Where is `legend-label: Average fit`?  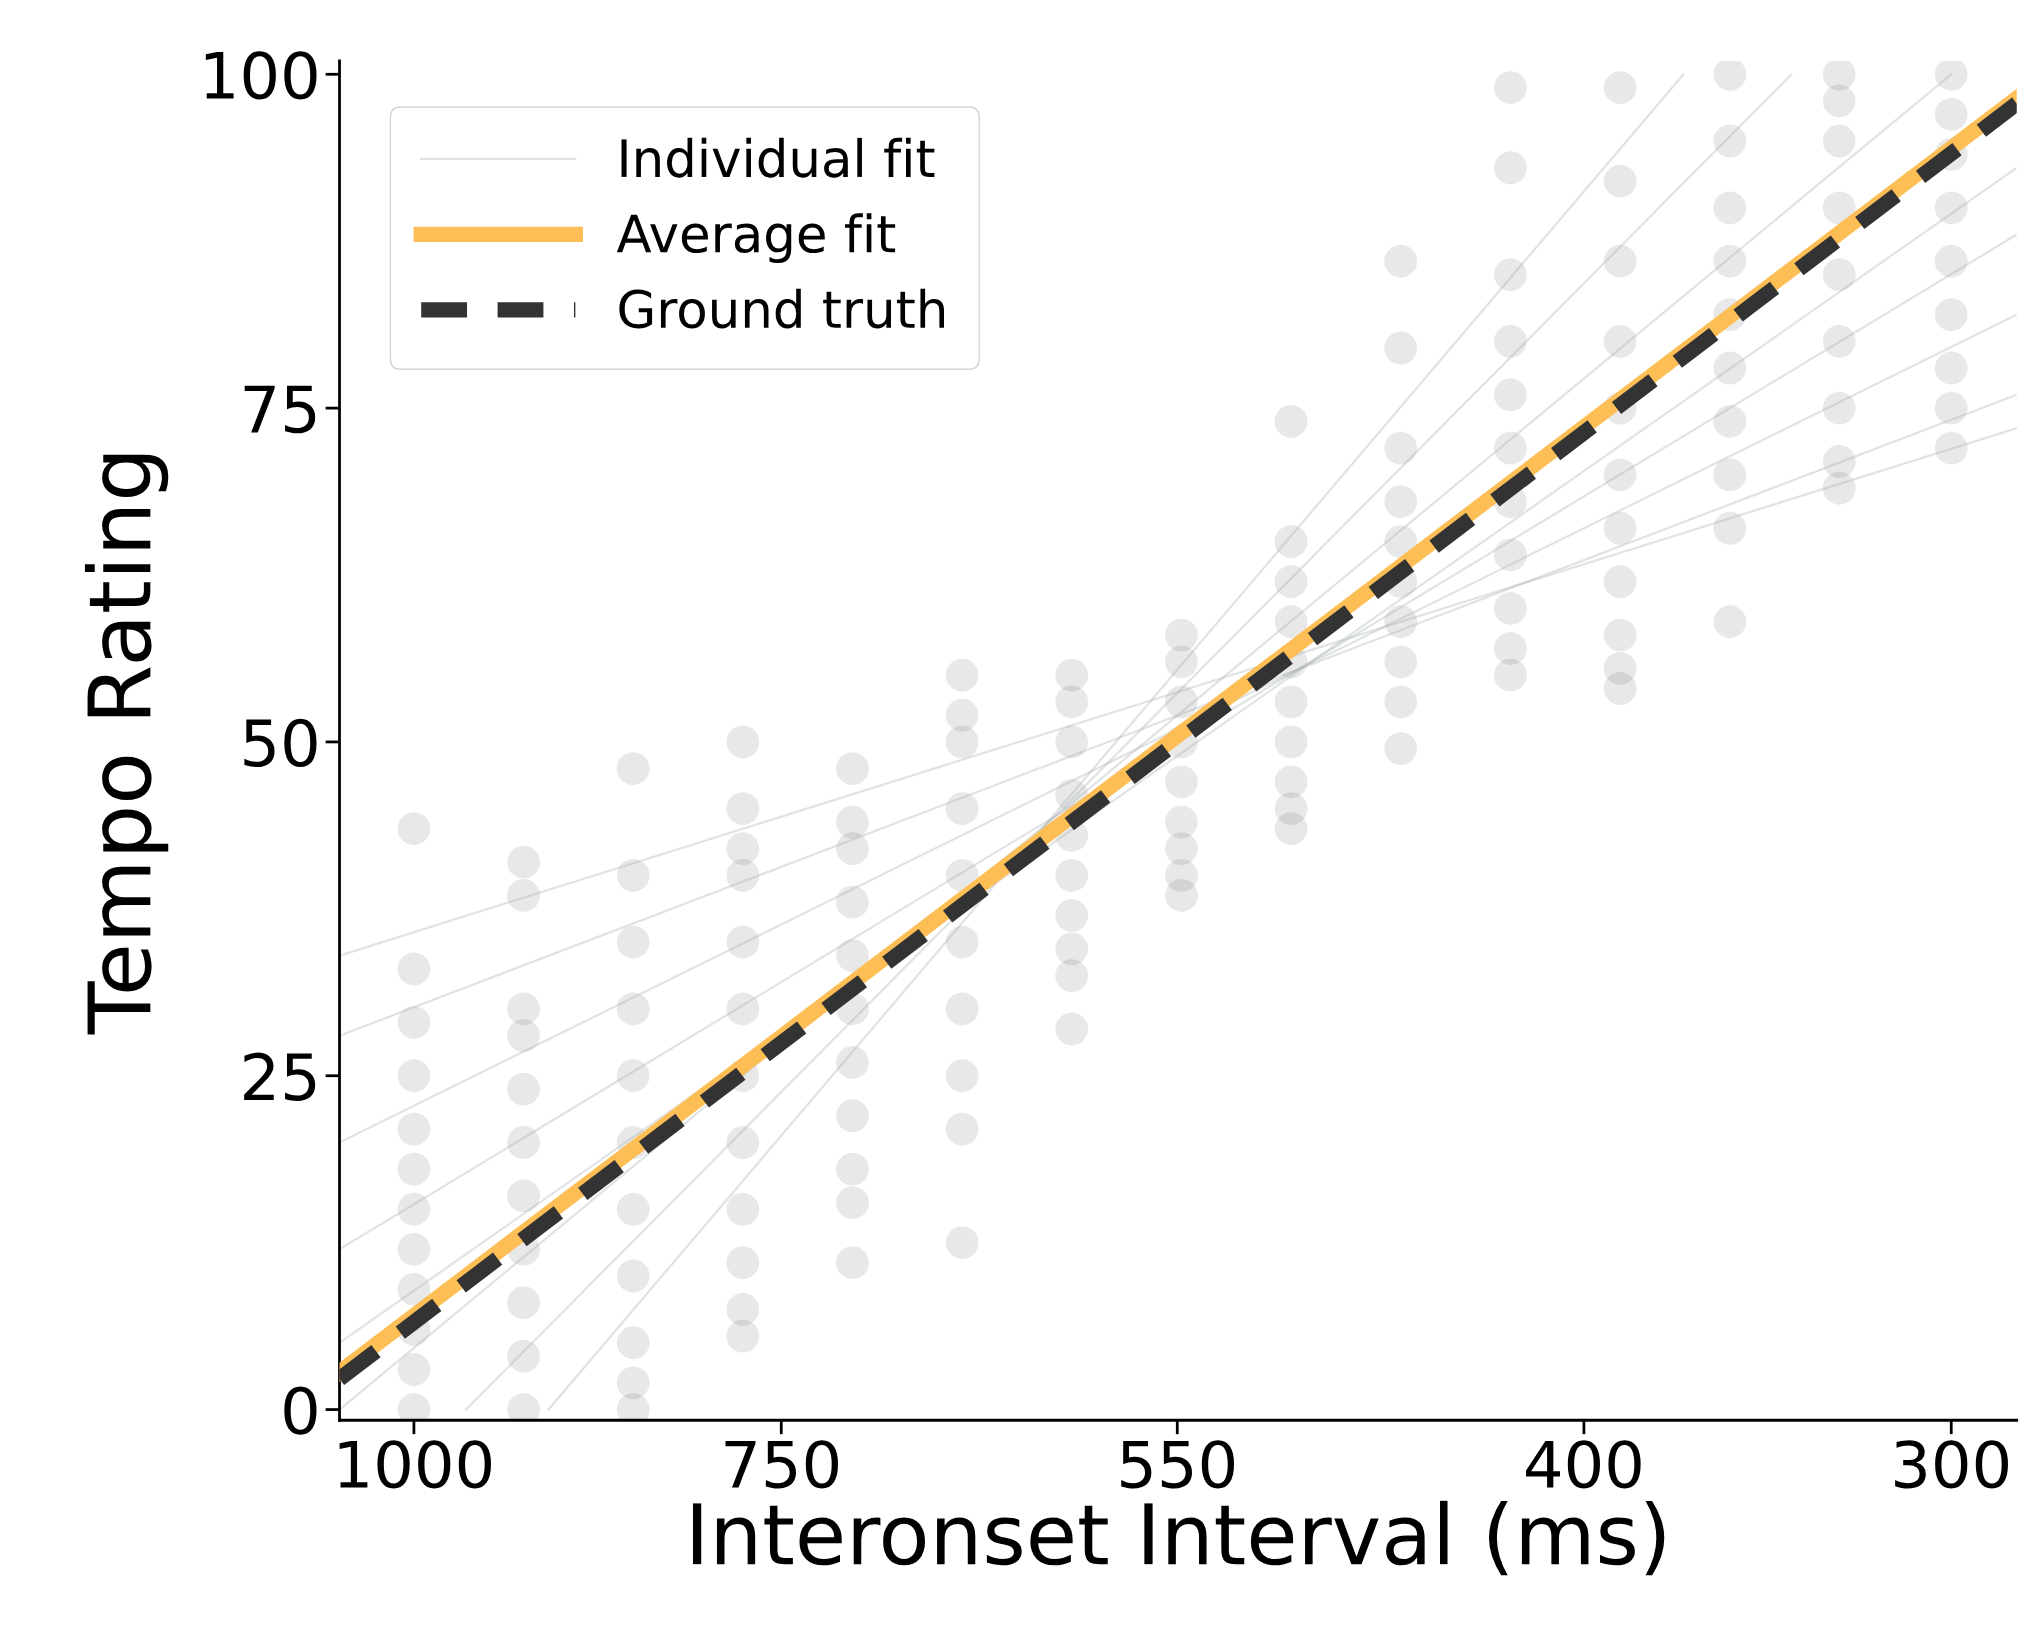 legend-label: Average fit is located at coordinates (756, 238).